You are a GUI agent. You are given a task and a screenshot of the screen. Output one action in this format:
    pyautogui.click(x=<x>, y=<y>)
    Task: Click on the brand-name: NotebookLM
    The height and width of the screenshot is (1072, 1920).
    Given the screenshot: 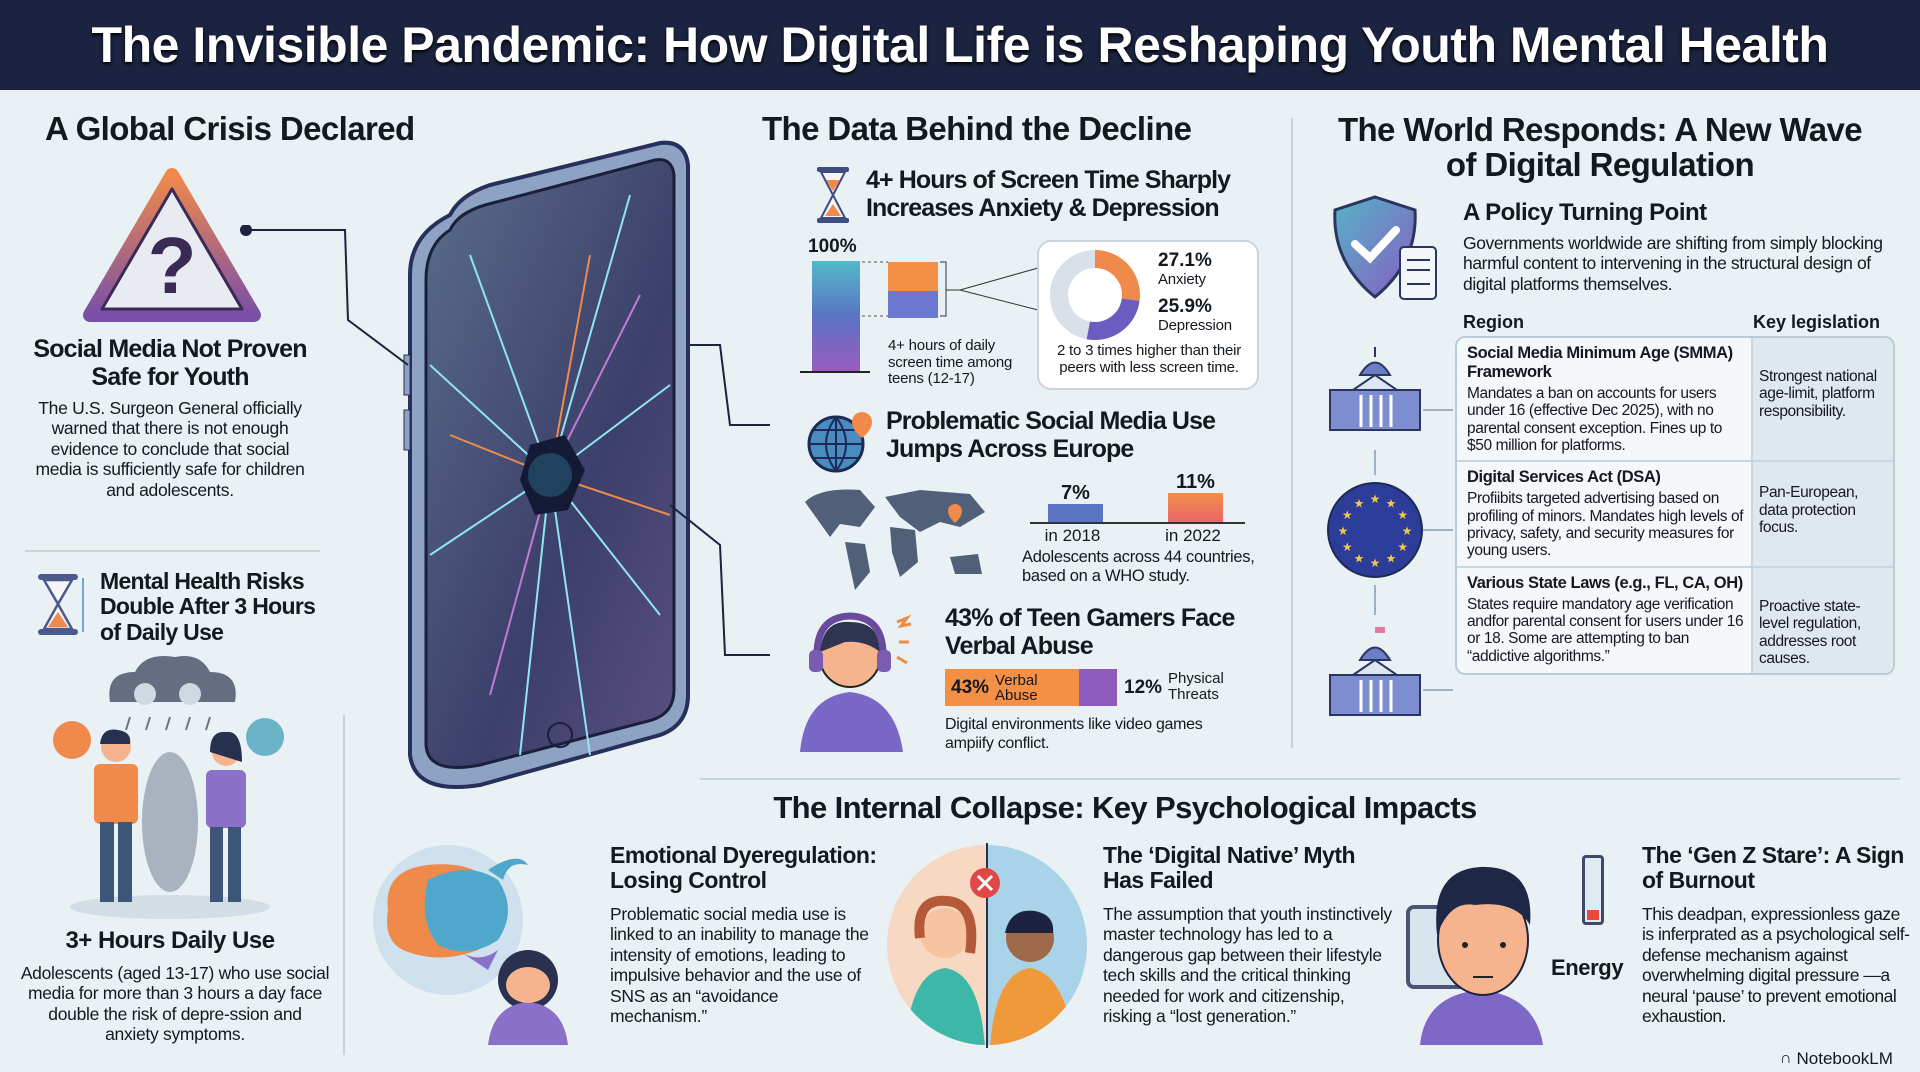 What is the action you would take?
    pyautogui.click(x=1844, y=1058)
    